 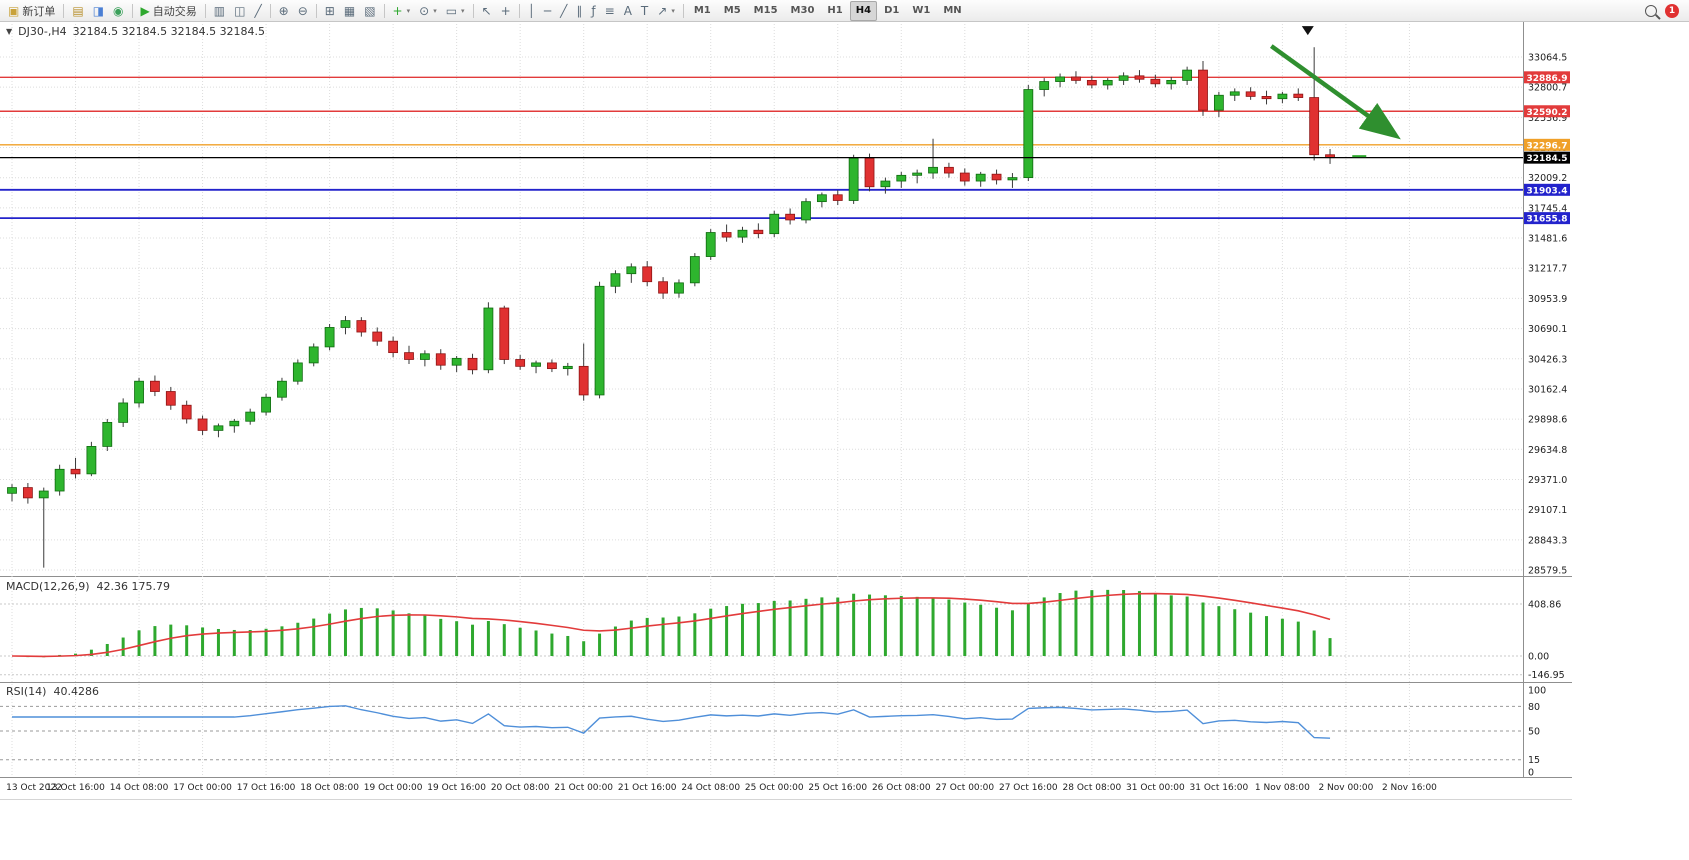 What do you see at coordinates (892, 10) in the screenshot?
I see `timeframe-button-d1: D1` at bounding box center [892, 10].